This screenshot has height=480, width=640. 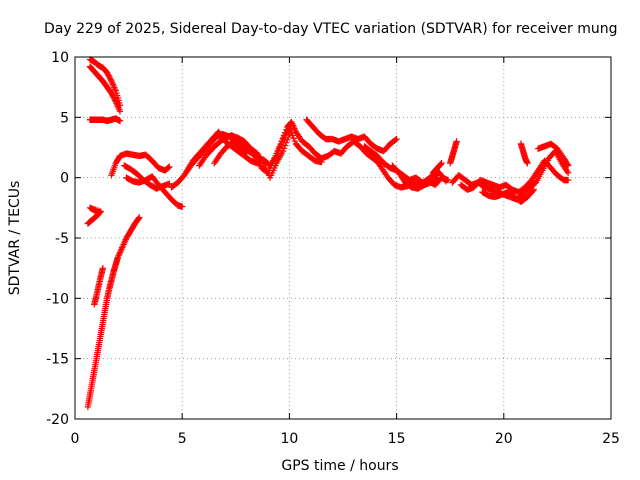 What do you see at coordinates (57, 360) in the screenshot?
I see `y-tick-label: -15` at bounding box center [57, 360].